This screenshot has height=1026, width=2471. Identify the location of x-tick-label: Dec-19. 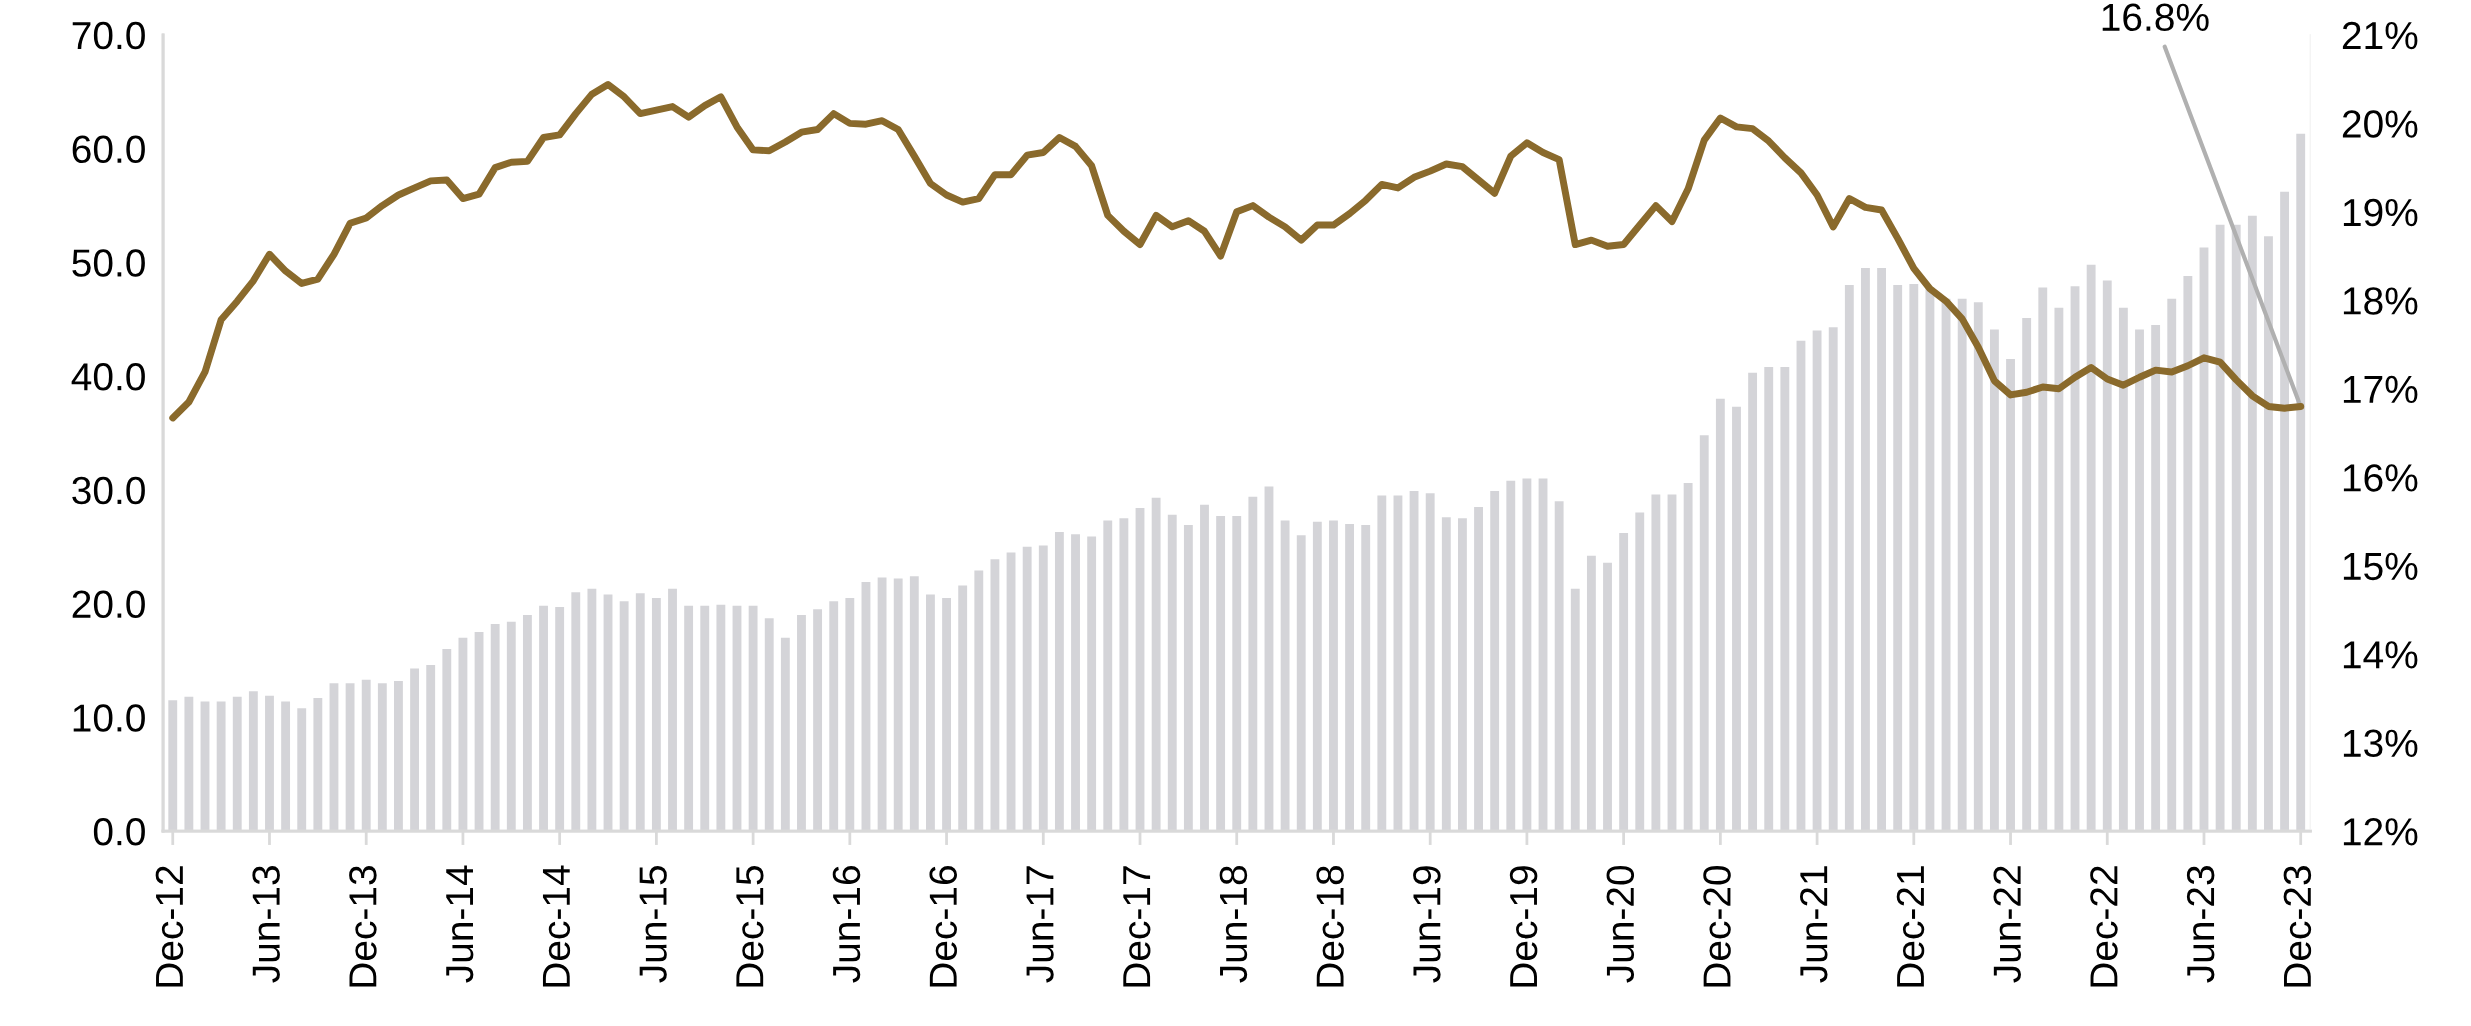
(1523, 926).